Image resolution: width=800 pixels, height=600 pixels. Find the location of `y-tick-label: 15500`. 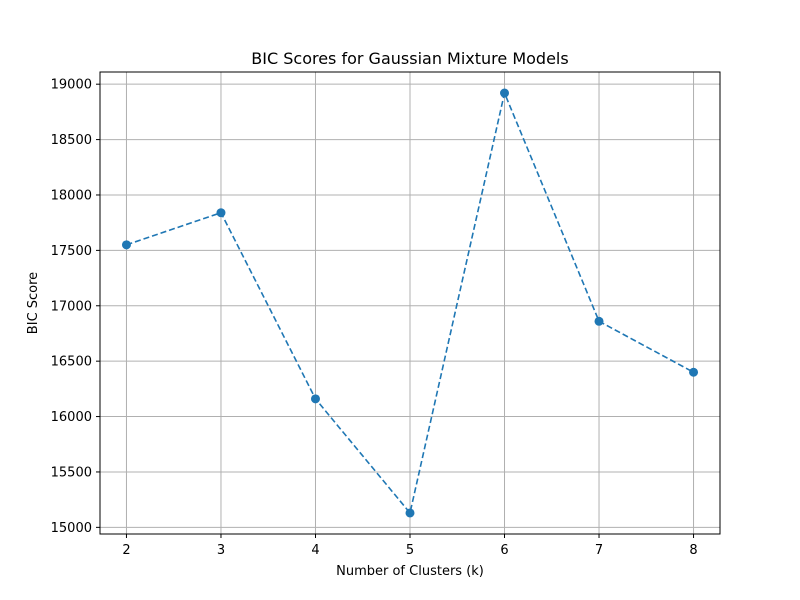

y-tick-label: 15500 is located at coordinates (71, 472).